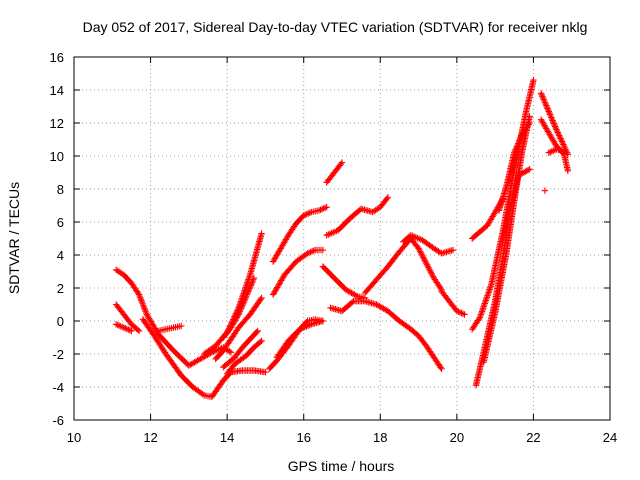 Image resolution: width=640 pixels, height=480 pixels. Describe the element at coordinates (227, 437) in the screenshot. I see `x-tick-label: 14` at that location.